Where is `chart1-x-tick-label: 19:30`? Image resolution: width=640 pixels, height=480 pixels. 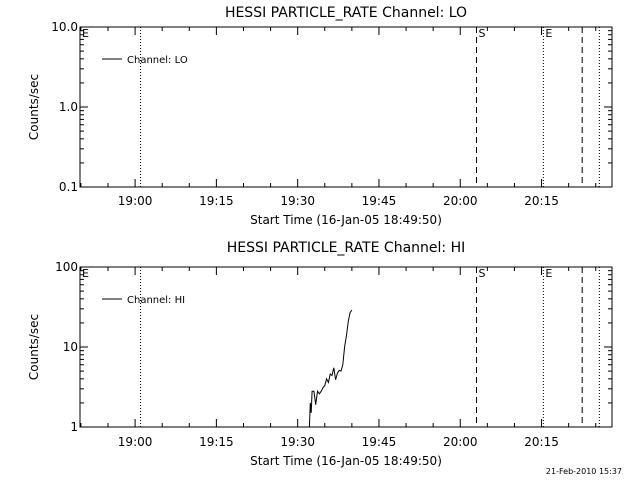
chart1-x-tick-label: 19:30 is located at coordinates (297, 201).